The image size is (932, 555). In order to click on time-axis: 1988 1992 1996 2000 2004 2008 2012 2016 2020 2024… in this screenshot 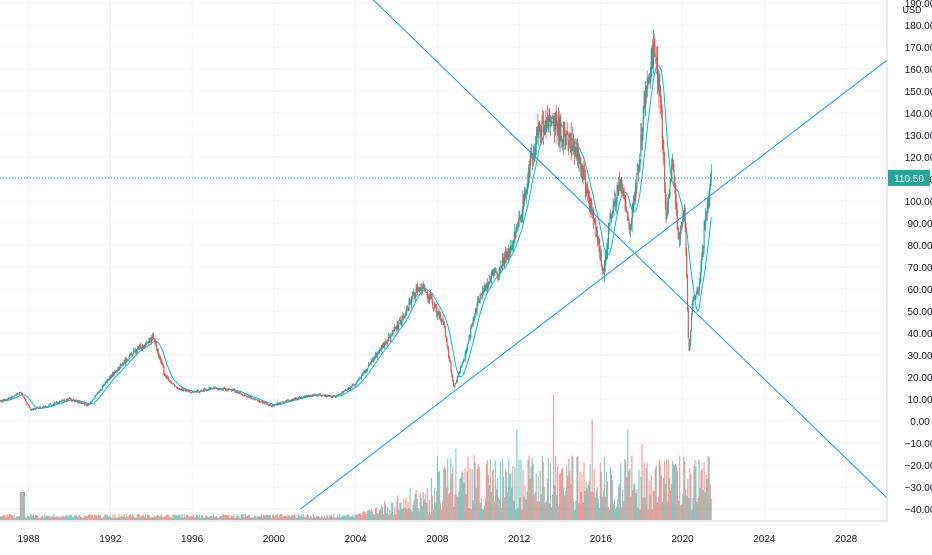, I will do `click(443, 532)`.